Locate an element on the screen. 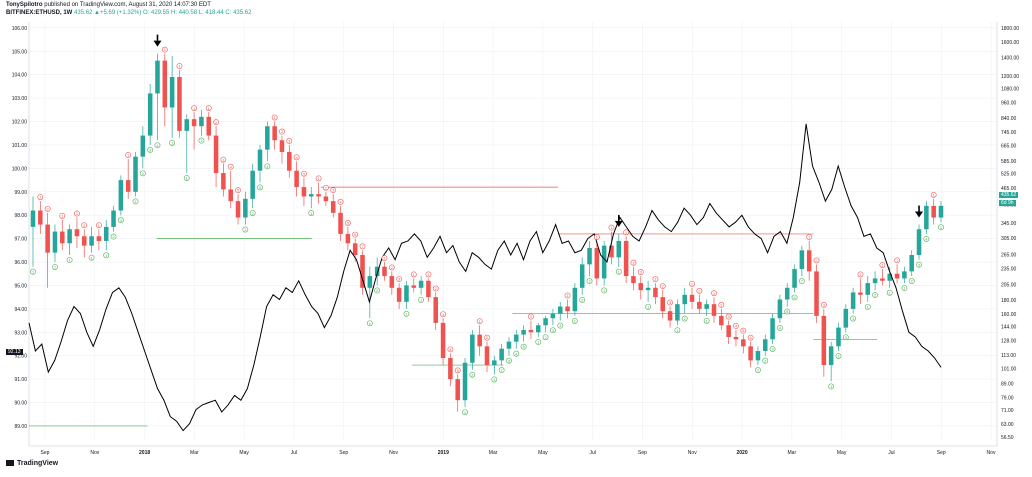  right-tick-label: 840.00 is located at coordinates (1009, 119).